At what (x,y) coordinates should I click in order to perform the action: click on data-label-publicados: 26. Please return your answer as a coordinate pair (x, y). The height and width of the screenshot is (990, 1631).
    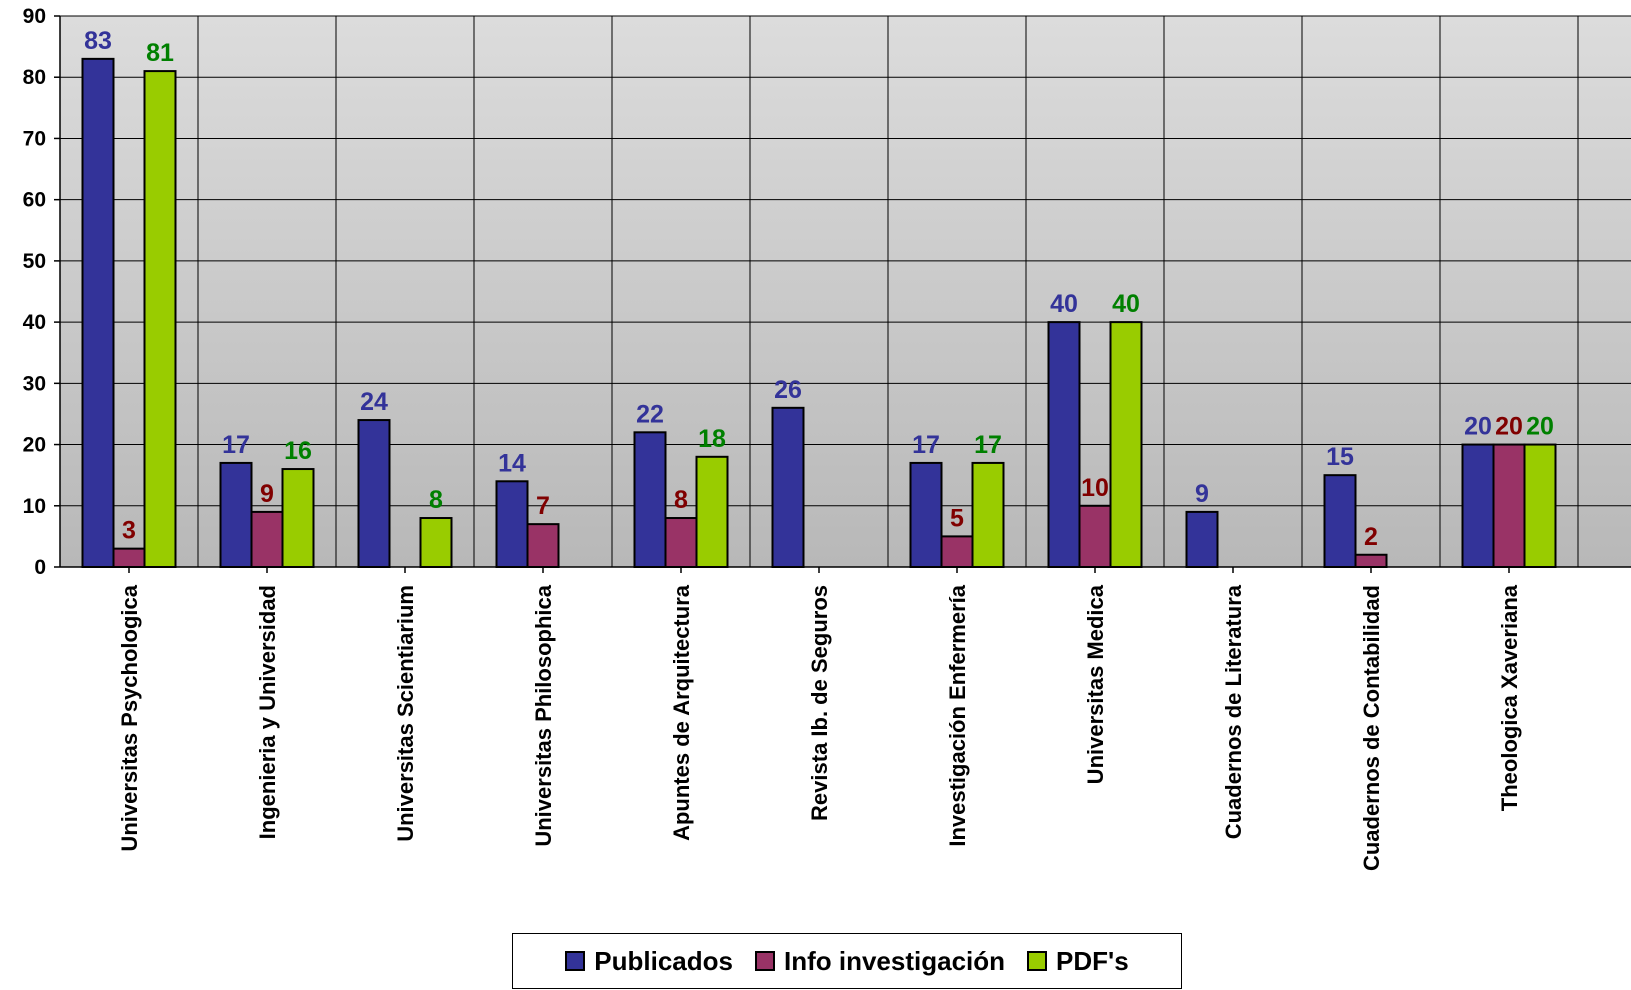
    Looking at the image, I should click on (788, 390).